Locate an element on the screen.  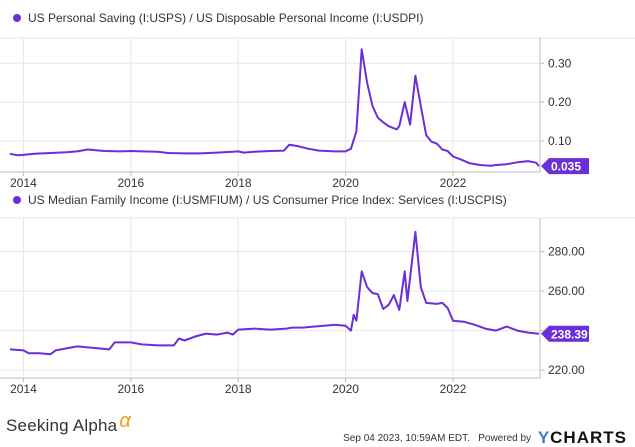
chart-1-last-value-label: 0.035 is located at coordinates (566, 167).